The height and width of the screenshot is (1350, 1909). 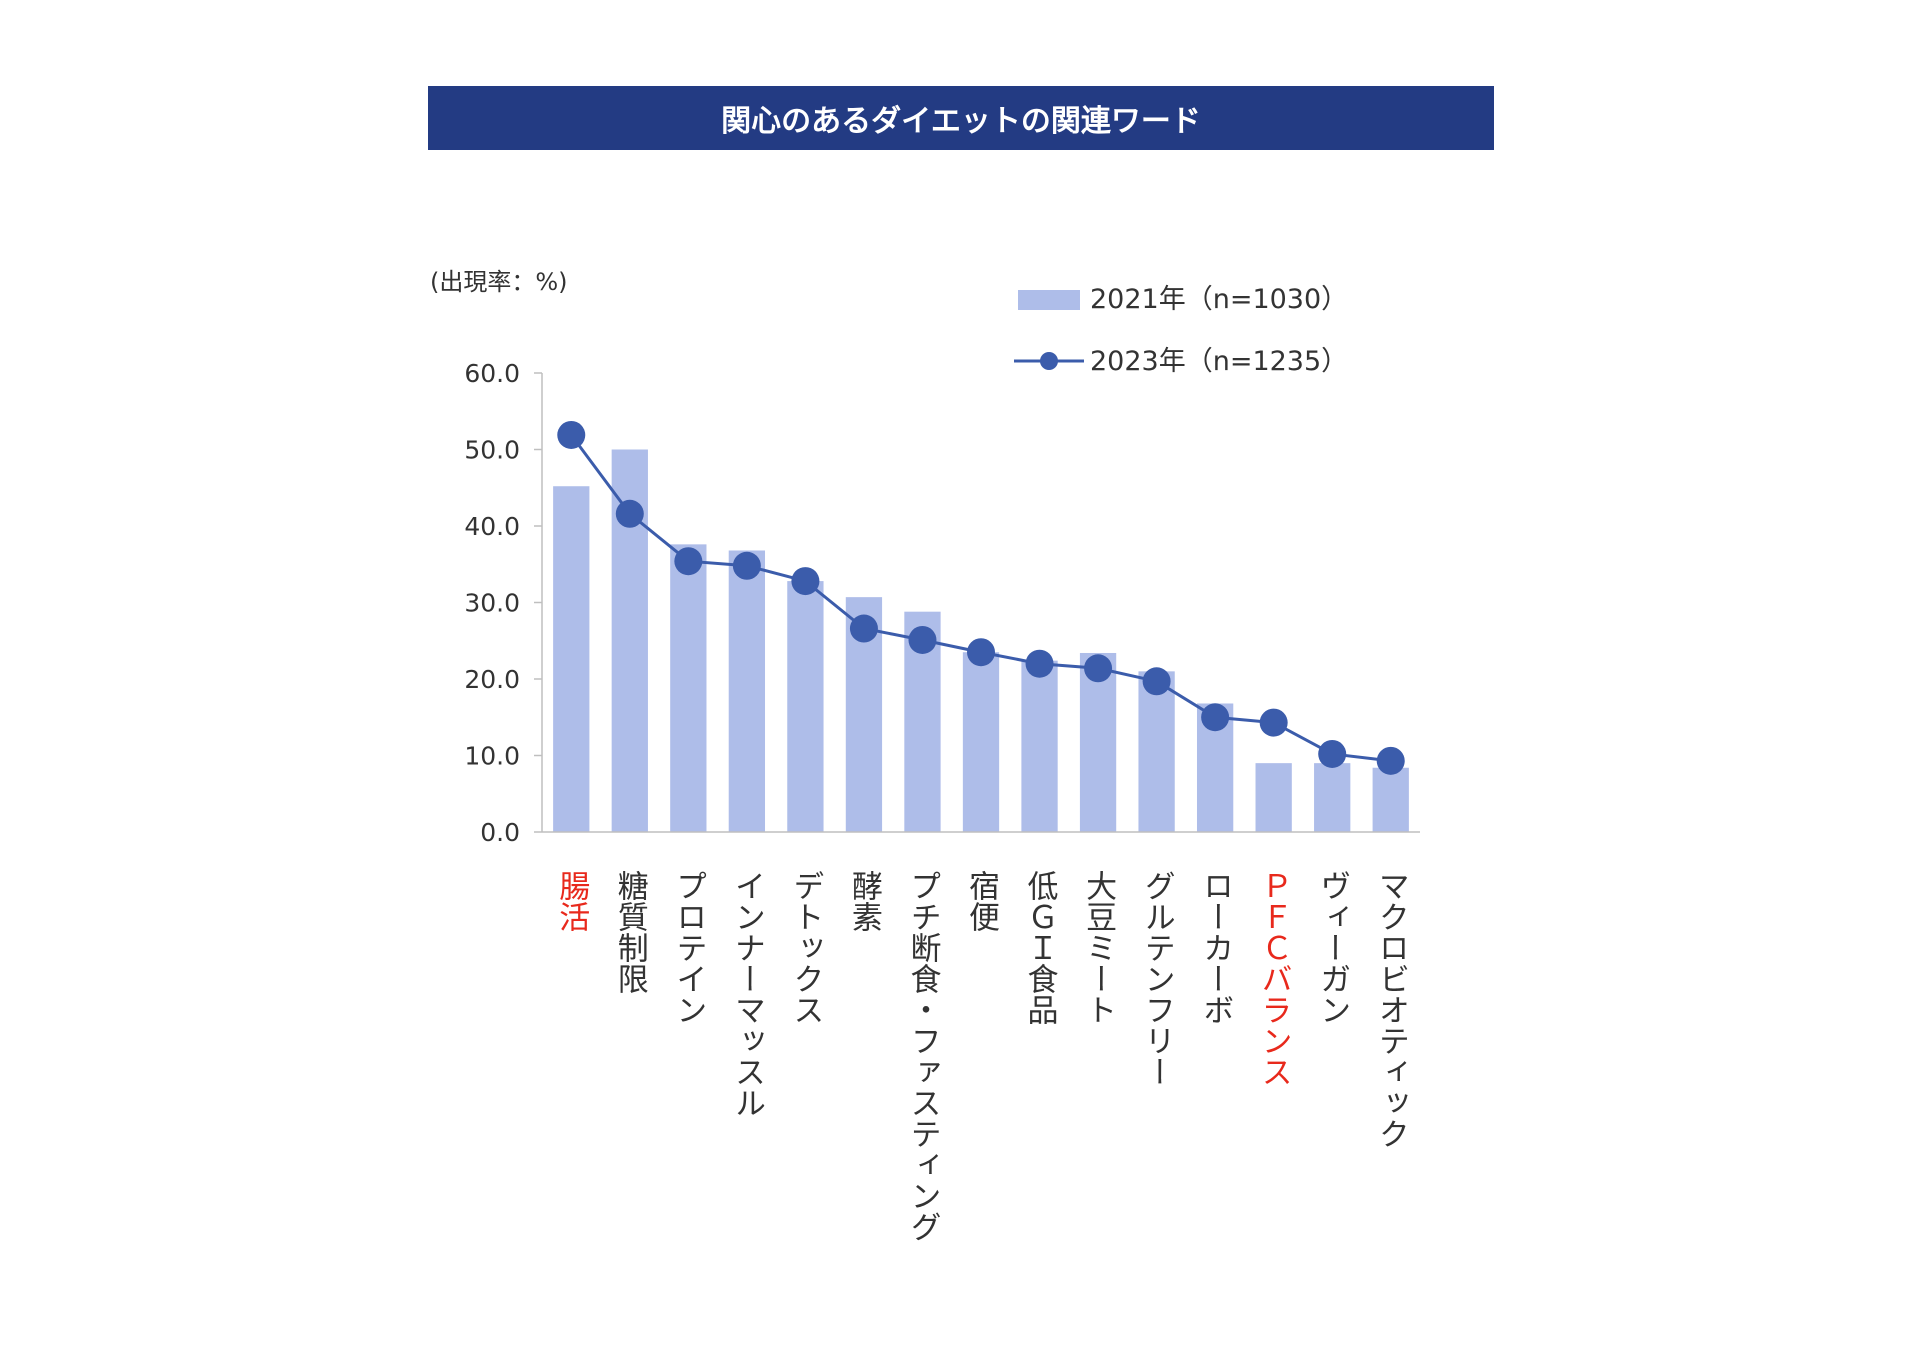 I want to click on x-category-label: デトックス, so click(x=805, y=947).